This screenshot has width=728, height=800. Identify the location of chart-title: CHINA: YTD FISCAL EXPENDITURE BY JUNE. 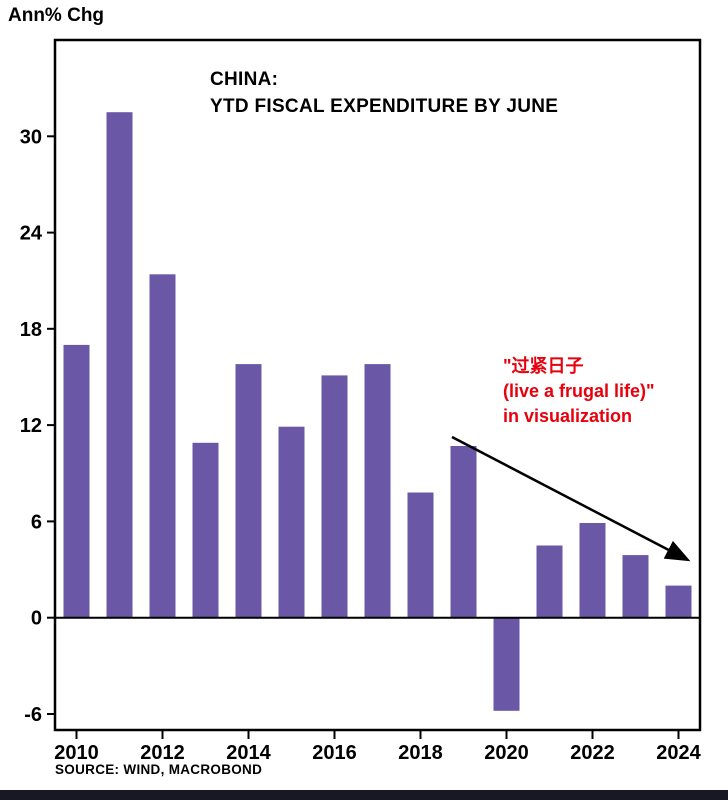
(384, 93).